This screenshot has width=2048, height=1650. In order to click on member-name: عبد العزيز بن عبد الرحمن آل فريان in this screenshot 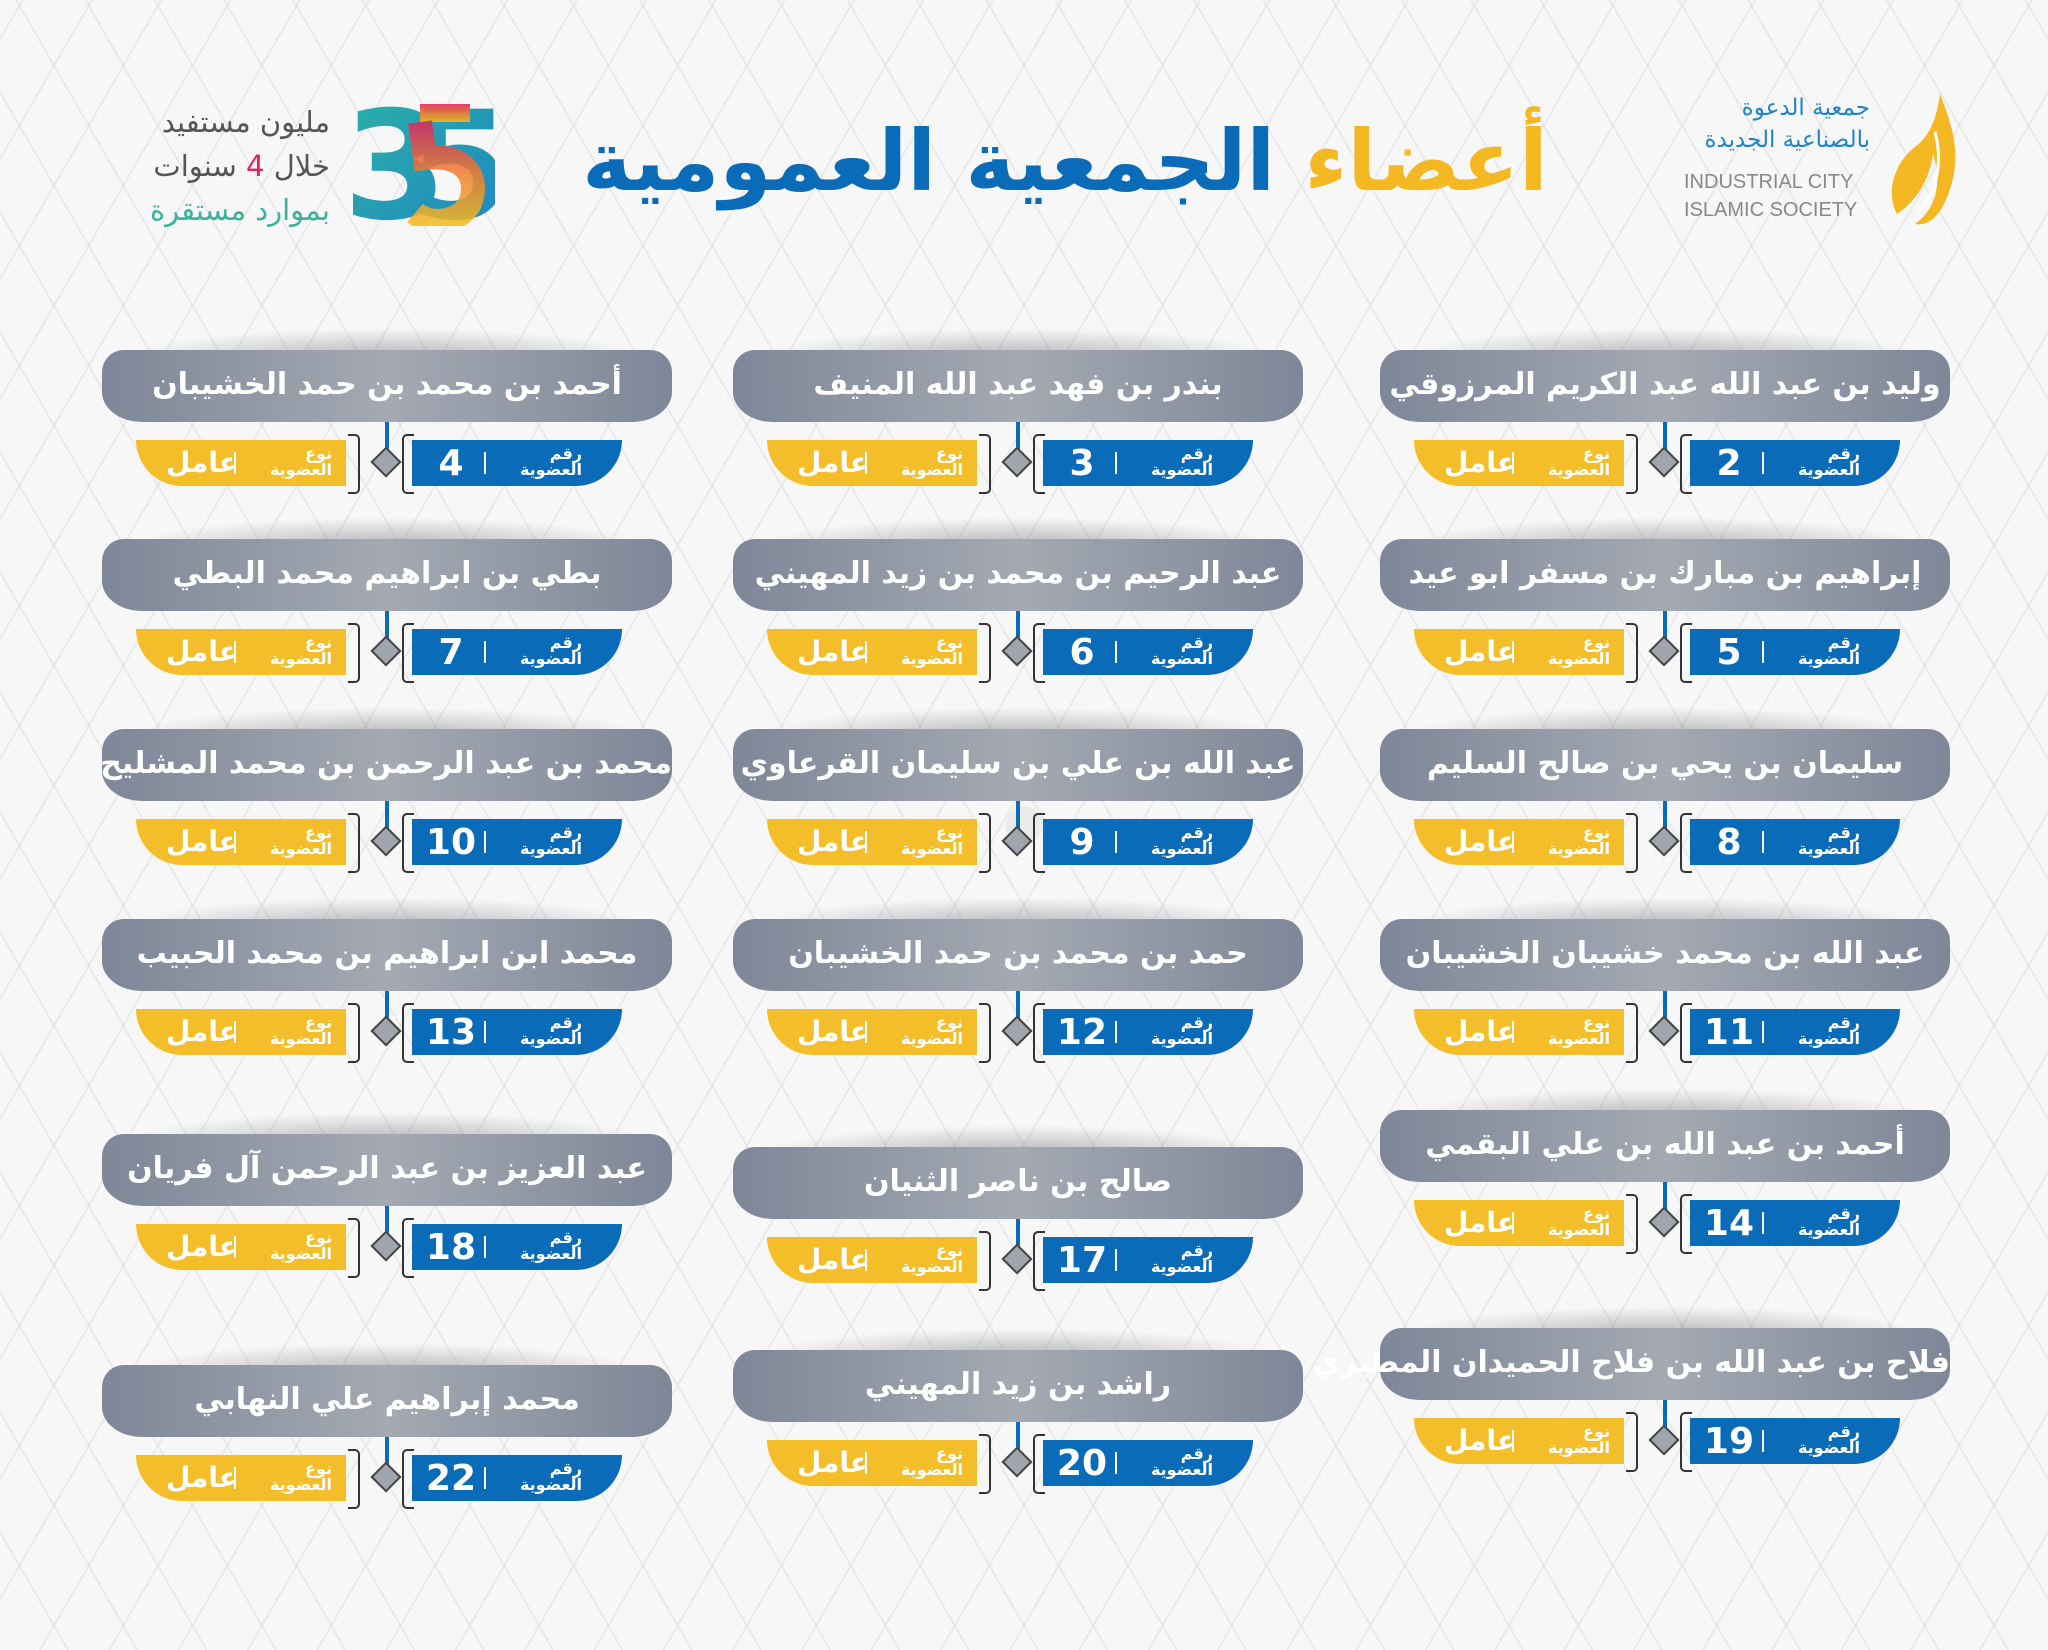, I will do `click(387, 1170)`.